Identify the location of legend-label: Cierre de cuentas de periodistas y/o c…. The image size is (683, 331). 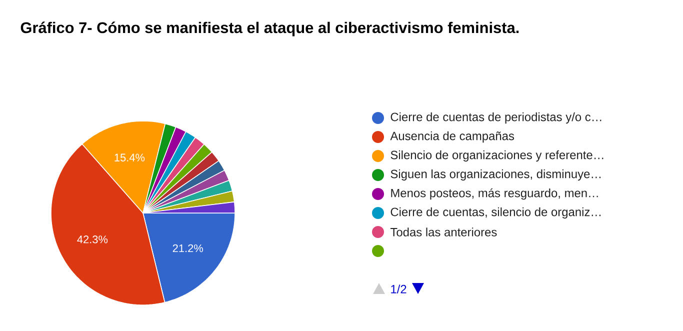
(496, 118).